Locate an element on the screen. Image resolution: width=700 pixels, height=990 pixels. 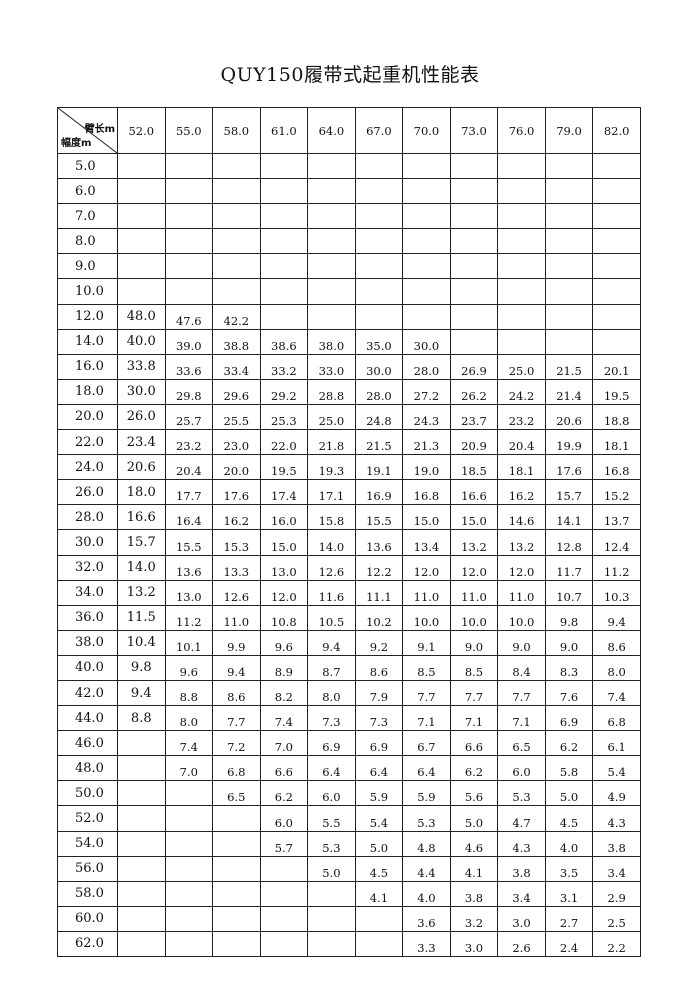
capacity-cell: 7.4 is located at coordinates (189, 743).